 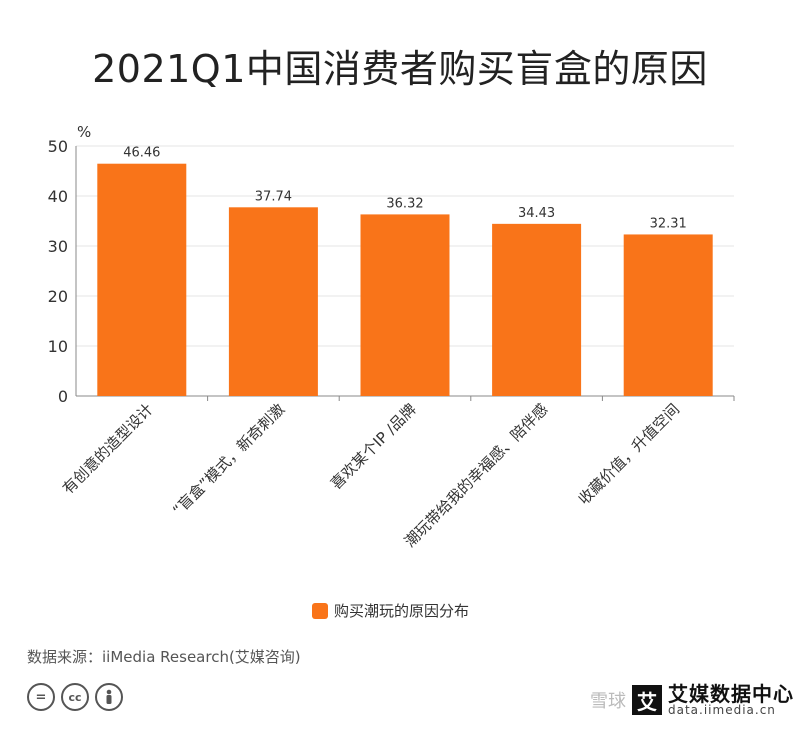 I want to click on brand-name: 艾媒数据中心, so click(x=731, y=694).